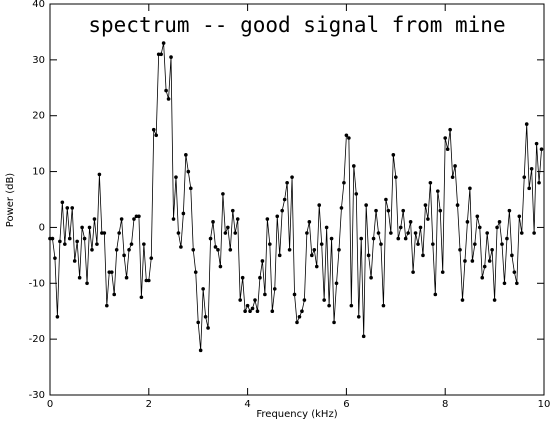 This screenshot has width=550, height=425. I want to click on y-tick-label: 20, so click(38, 116).